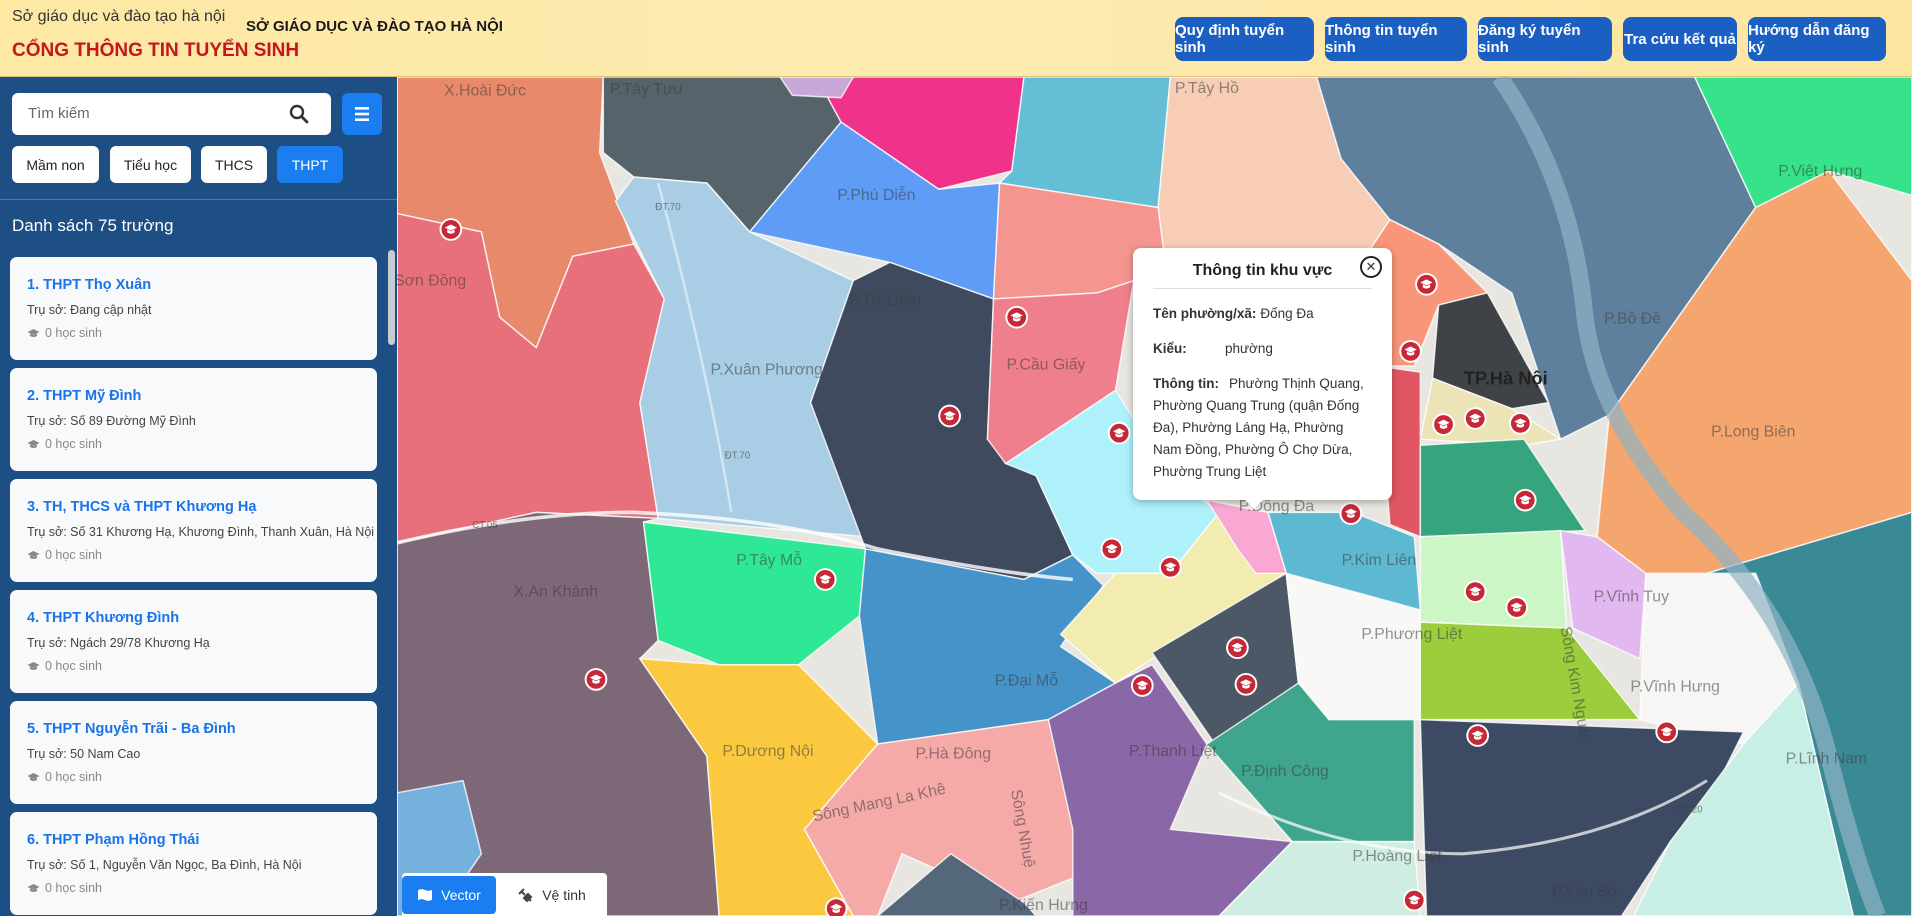 The height and width of the screenshot is (916, 1912). What do you see at coordinates (425, 895) in the screenshot?
I see `mode-icon` at bounding box center [425, 895].